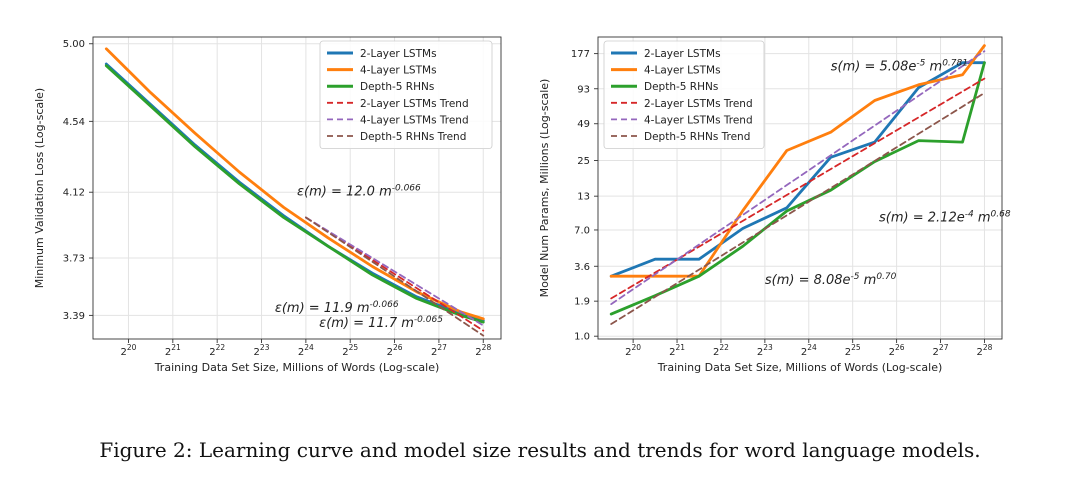  What do you see at coordinates (74, 44) in the screenshot?
I see `y-tick-label: 5.00` at bounding box center [74, 44].